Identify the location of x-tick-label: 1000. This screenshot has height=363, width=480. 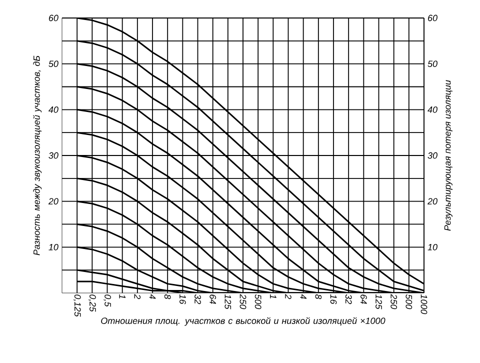
(424, 304).